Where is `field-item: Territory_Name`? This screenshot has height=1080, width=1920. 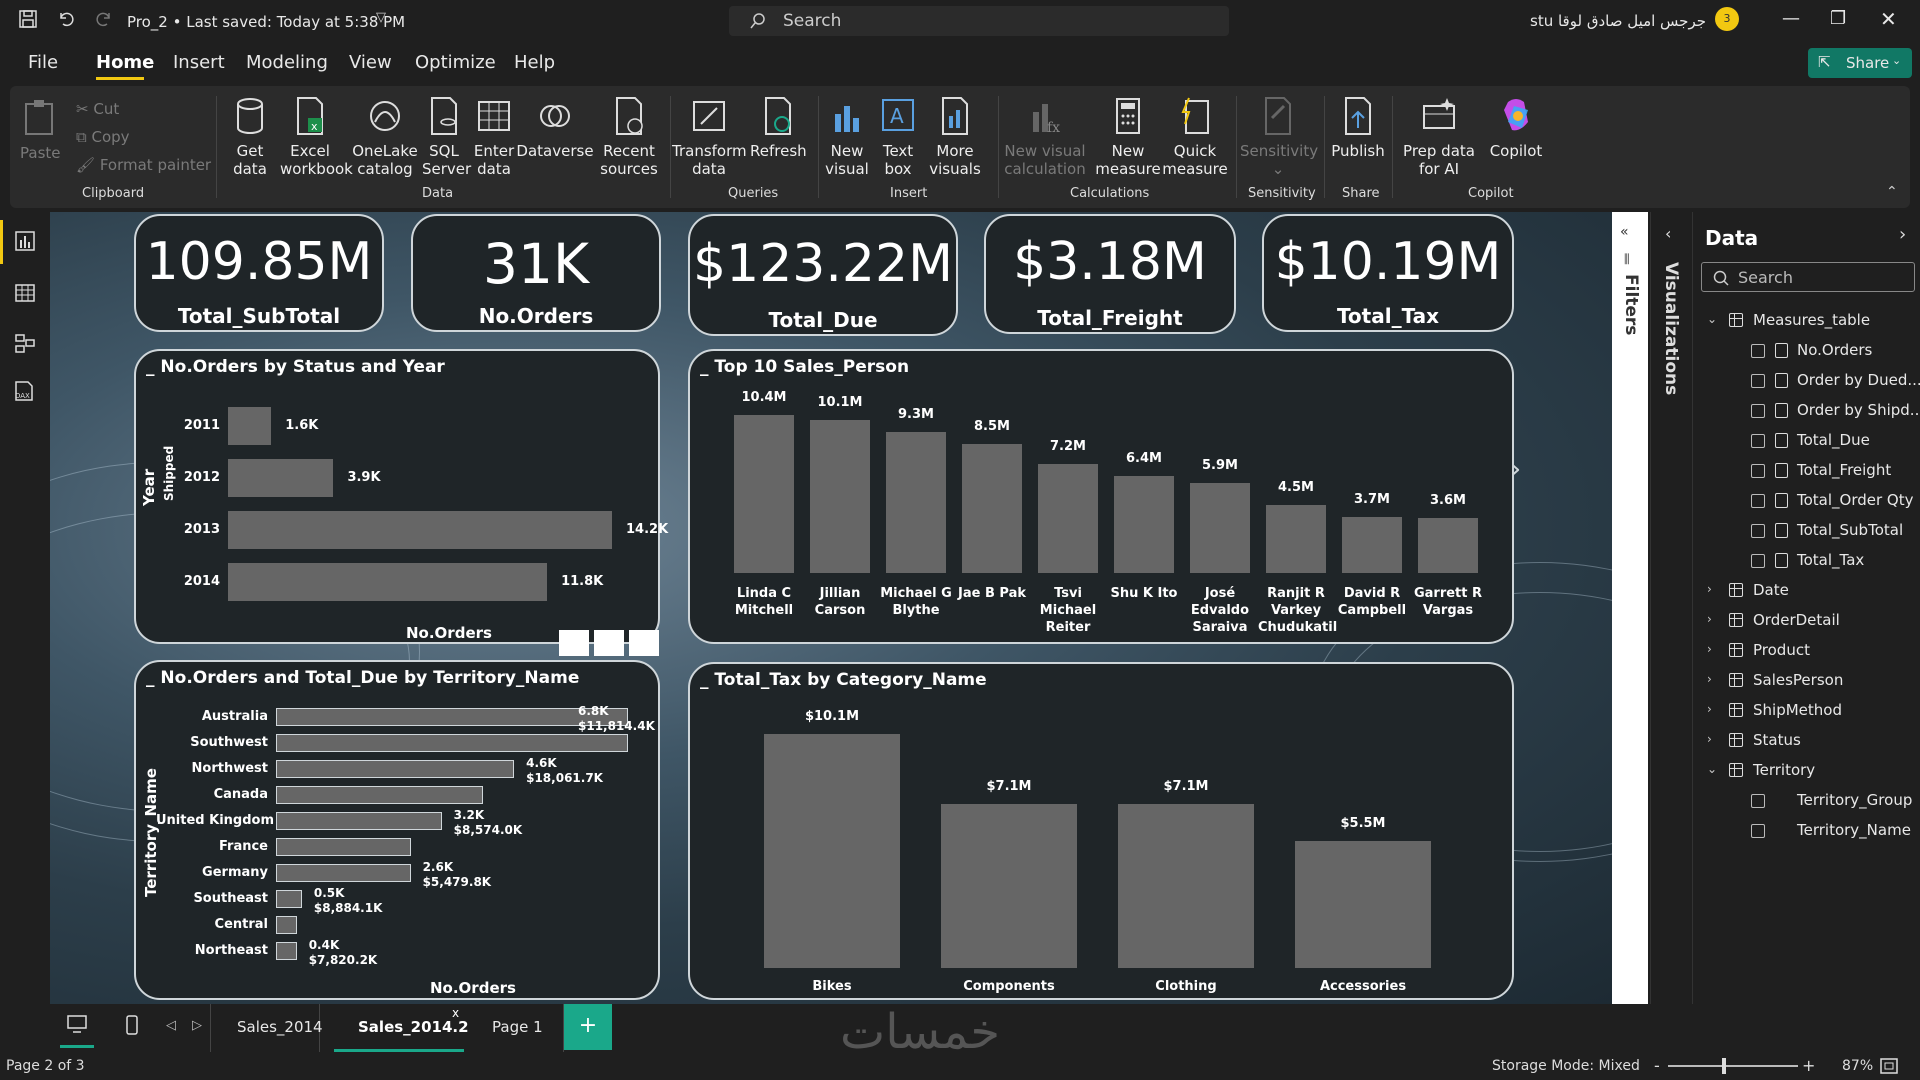 field-item: Territory_Name is located at coordinates (1806, 831).